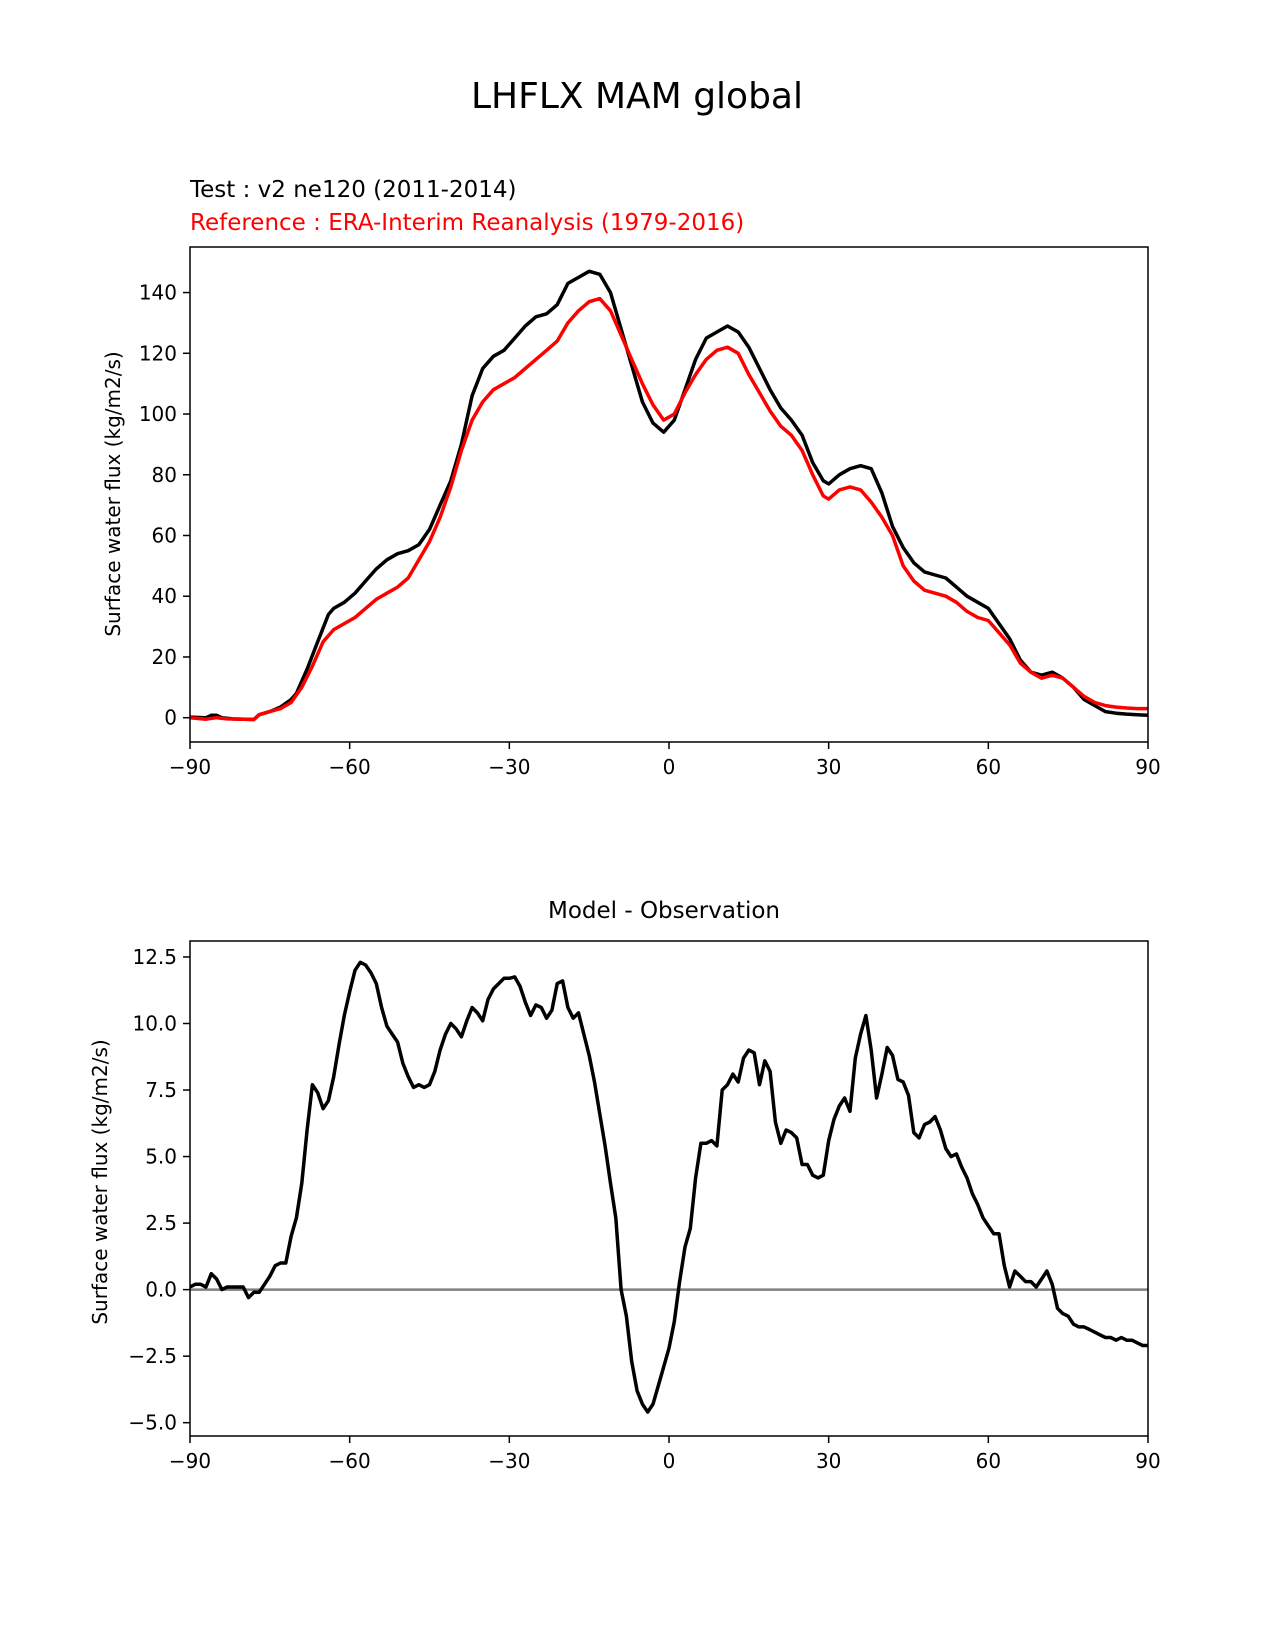 Image resolution: width=1275 pixels, height=1650 pixels. Describe the element at coordinates (190, 767) in the screenshot. I see `top-x-tick-label: −90` at that location.